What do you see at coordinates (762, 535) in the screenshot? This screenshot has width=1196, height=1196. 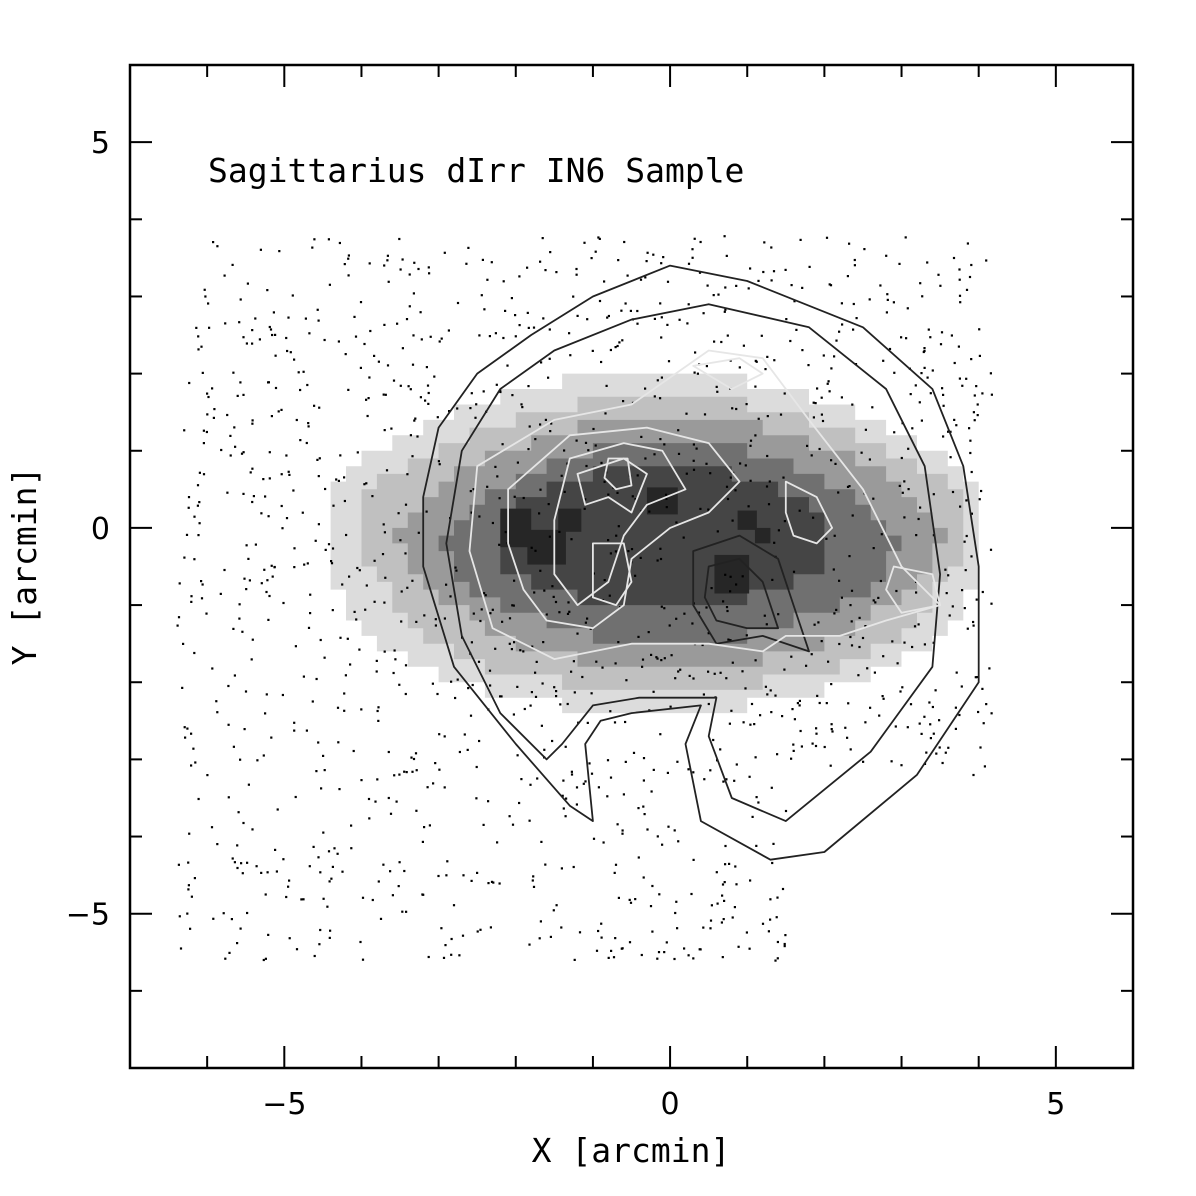 I see `density-peak` at bounding box center [762, 535].